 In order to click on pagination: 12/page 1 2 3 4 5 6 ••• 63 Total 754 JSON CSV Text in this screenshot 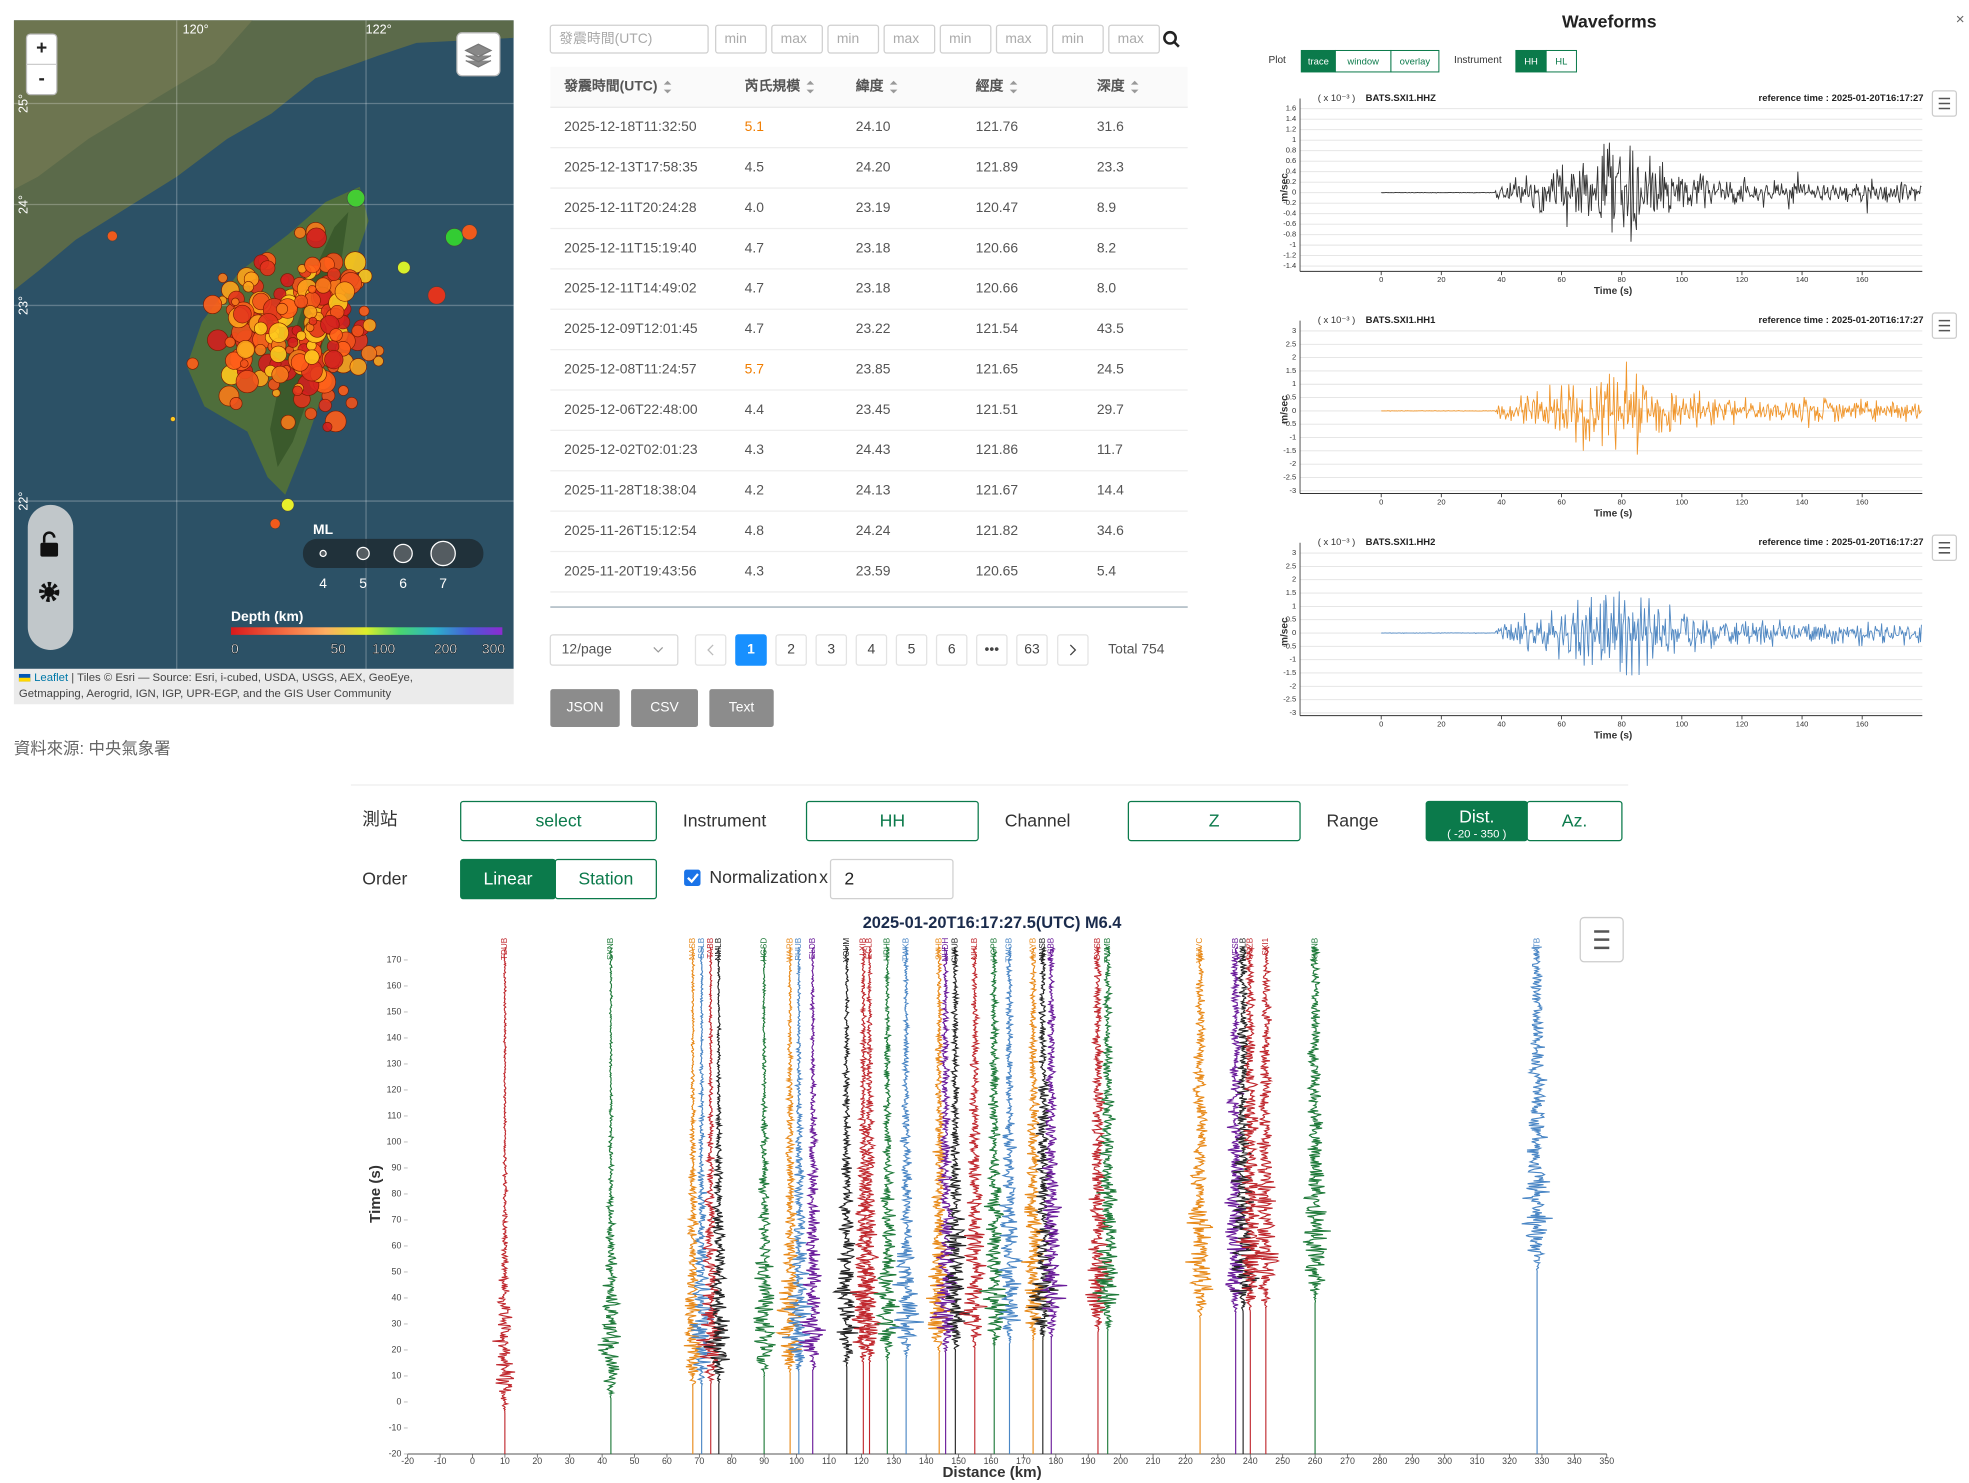, I will do `click(857, 680)`.